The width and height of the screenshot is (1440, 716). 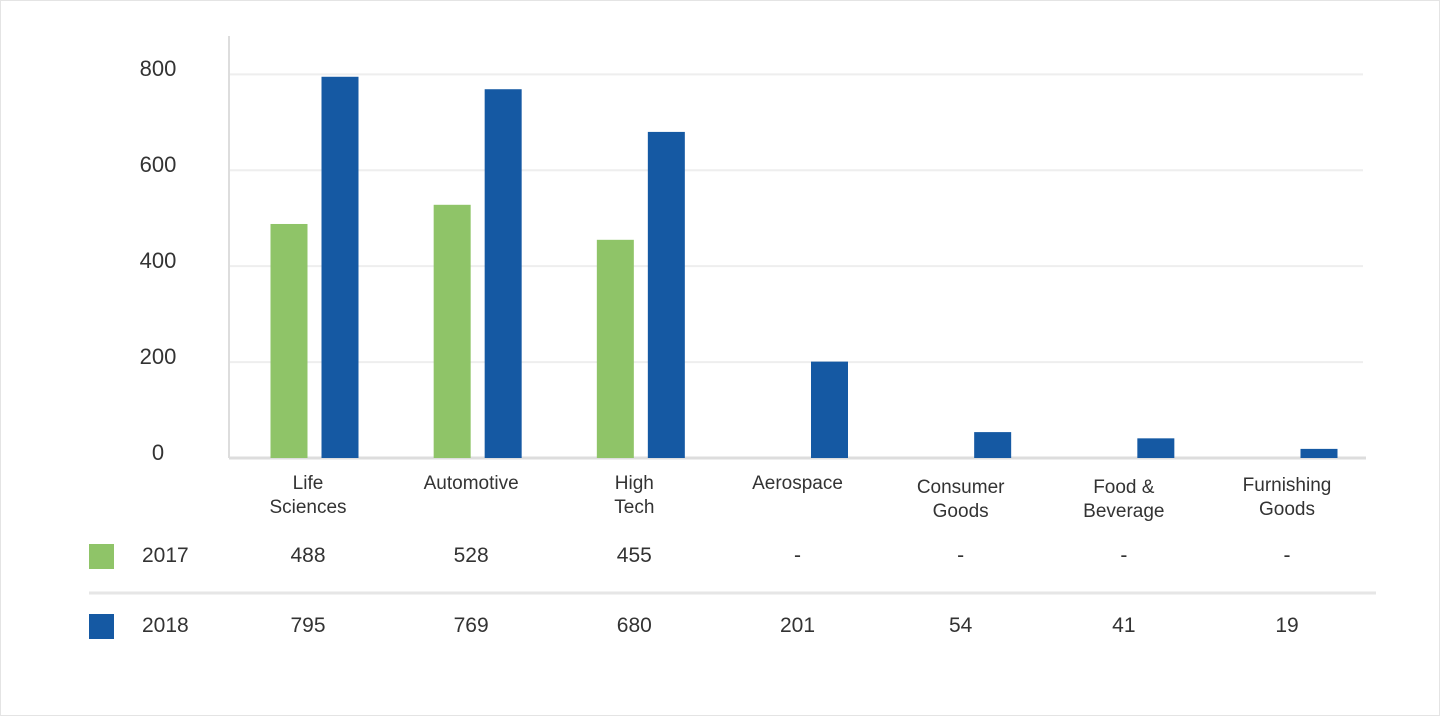 What do you see at coordinates (308, 625) in the screenshot?
I see `table-cell: 795` at bounding box center [308, 625].